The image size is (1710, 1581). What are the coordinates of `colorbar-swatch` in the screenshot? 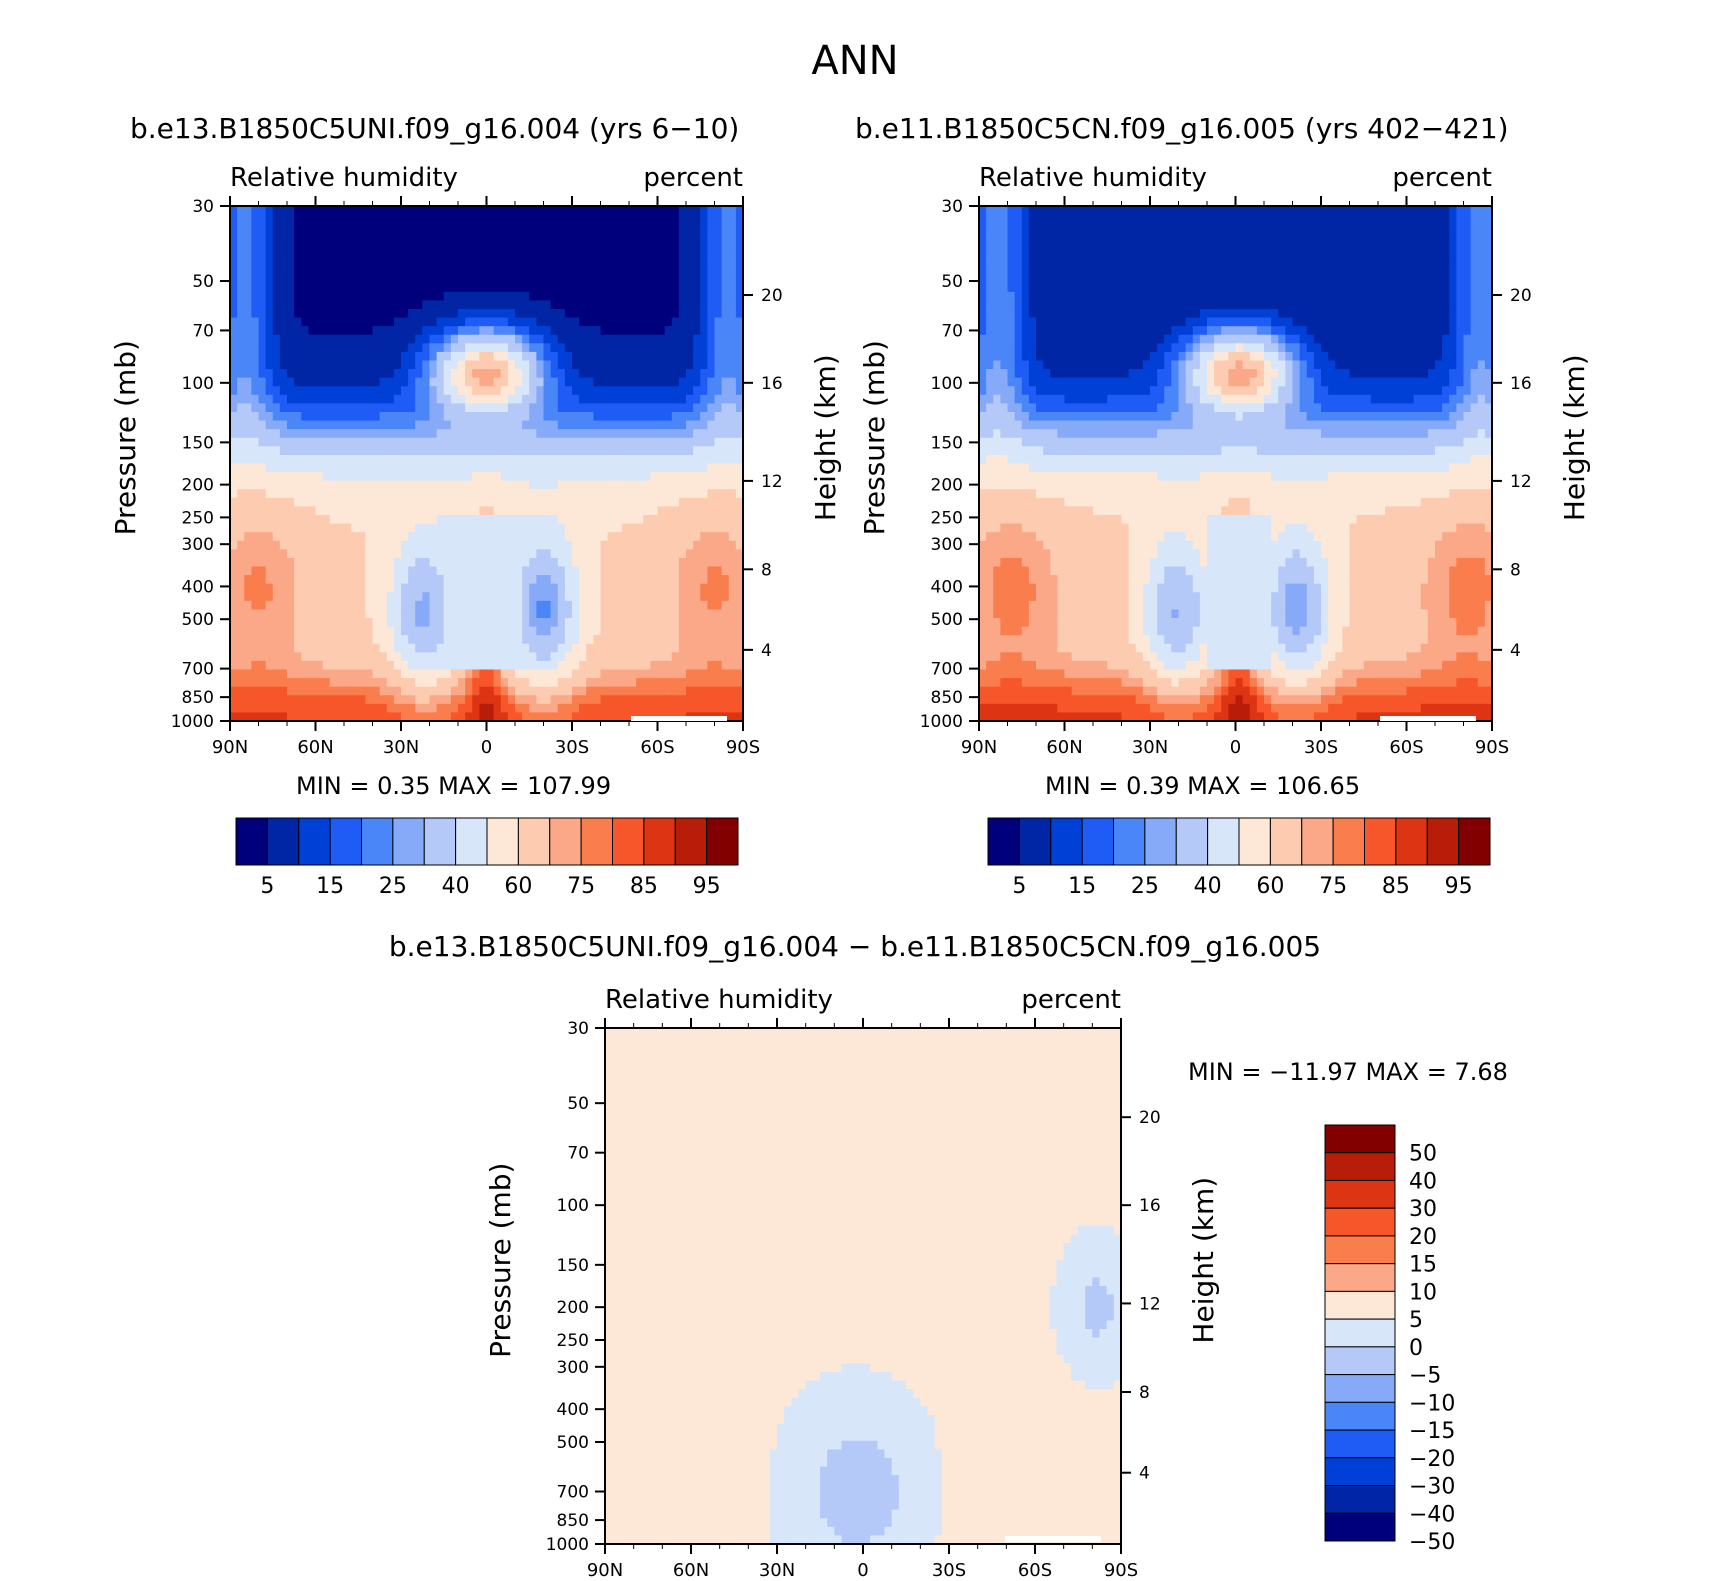 It's located at (377, 841).